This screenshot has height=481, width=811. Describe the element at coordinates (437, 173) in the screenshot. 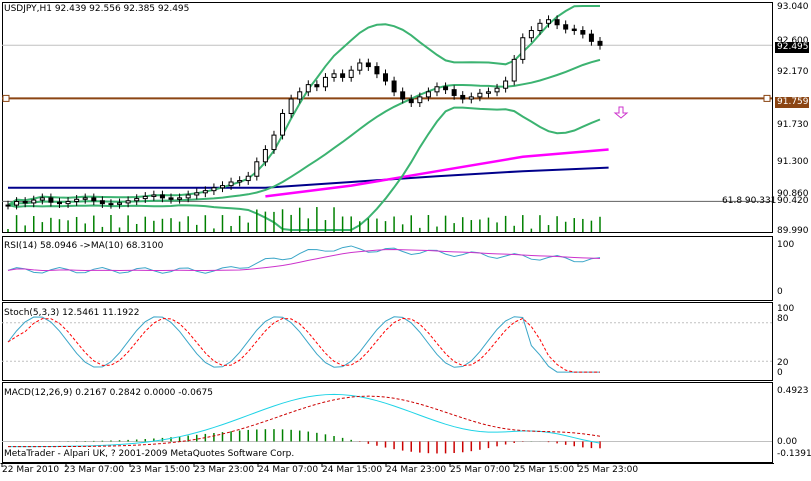

I see `ma-magenta-line` at that location.